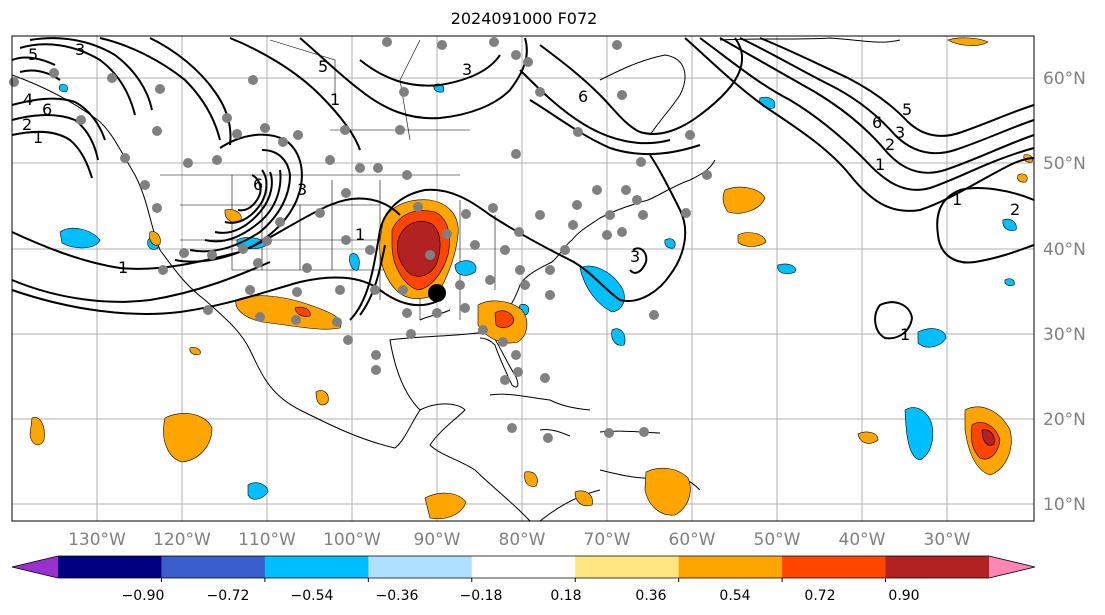 Image resolution: width=1105 pixels, height=615 pixels. What do you see at coordinates (28, 99) in the screenshot?
I see `contour-label: 4` at bounding box center [28, 99].